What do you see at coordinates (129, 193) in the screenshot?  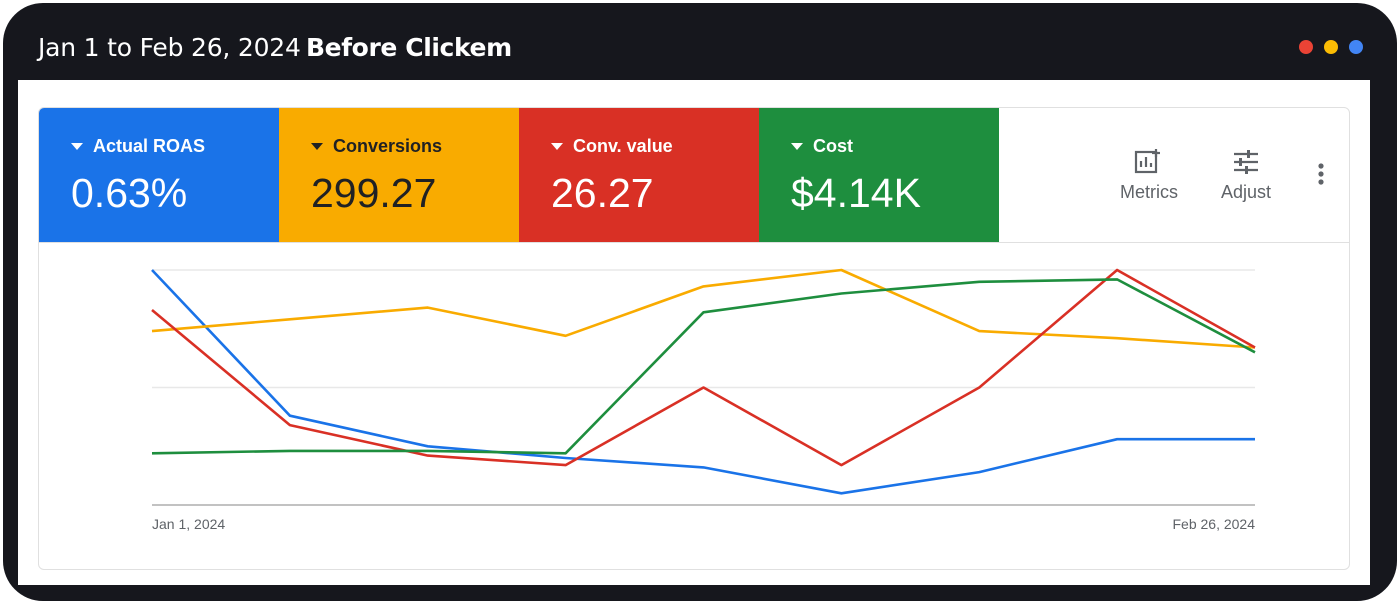 I see `metric-value: 0.63%` at bounding box center [129, 193].